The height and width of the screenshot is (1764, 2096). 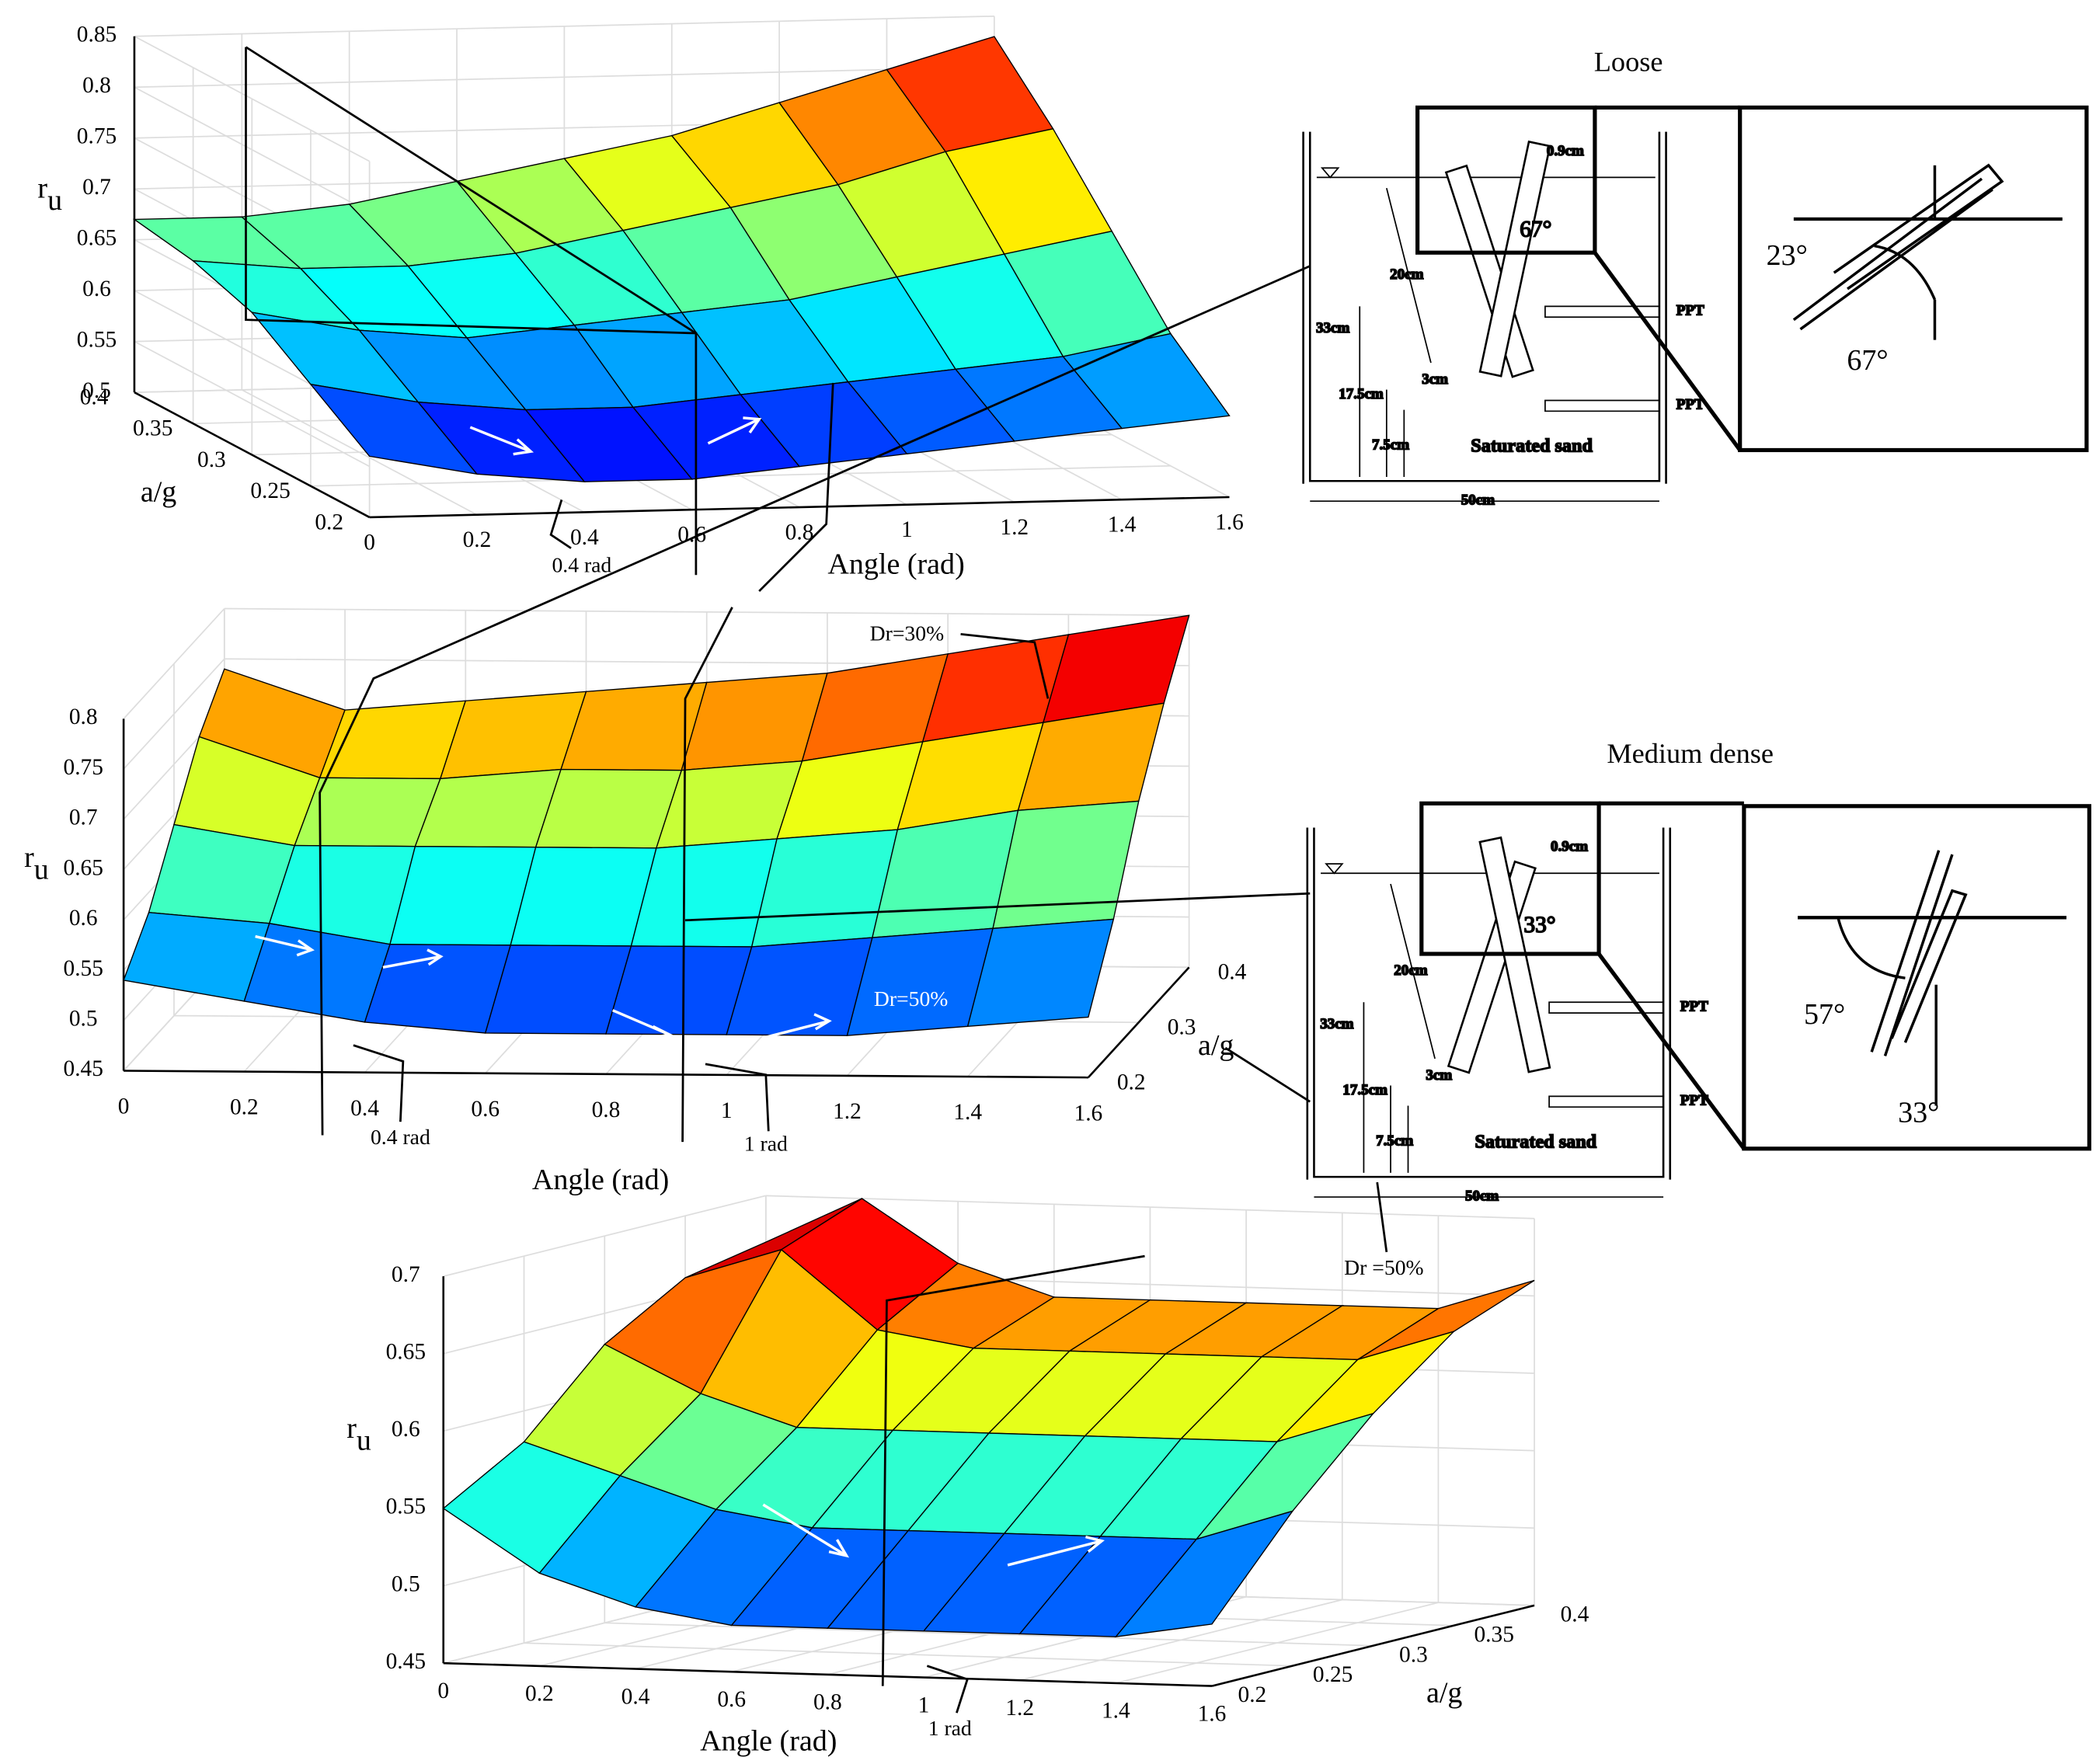 I want to click on zoom-connector, so click(x=1672, y=975).